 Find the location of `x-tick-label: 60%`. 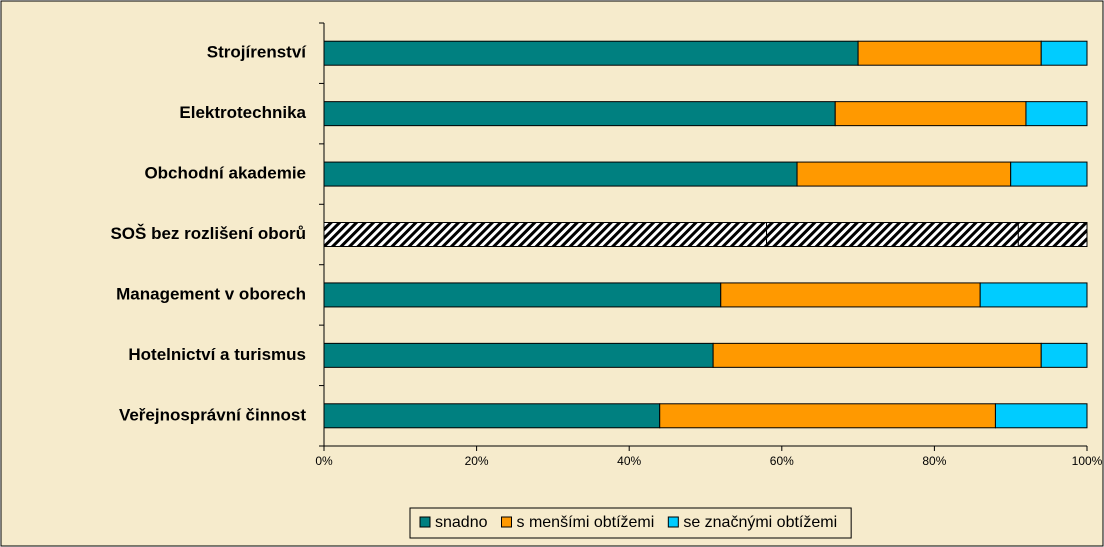

x-tick-label: 60% is located at coordinates (782, 461).